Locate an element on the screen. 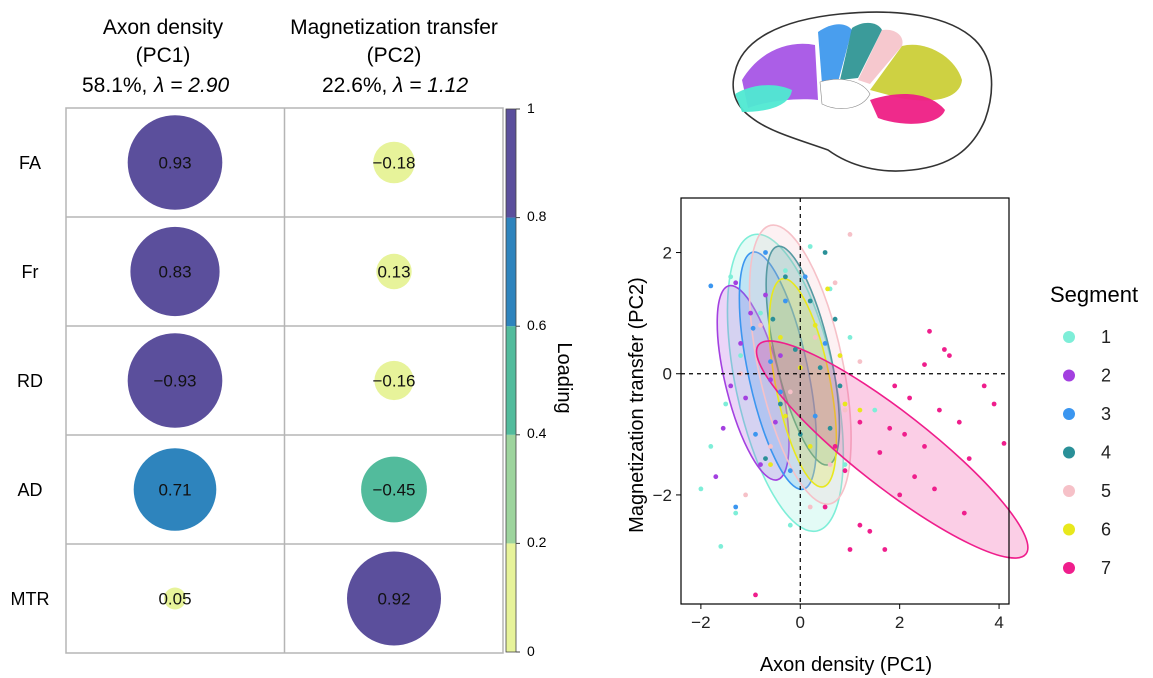 This screenshot has width=1153, height=678. loading-value-label: 0.93 is located at coordinates (174, 163).